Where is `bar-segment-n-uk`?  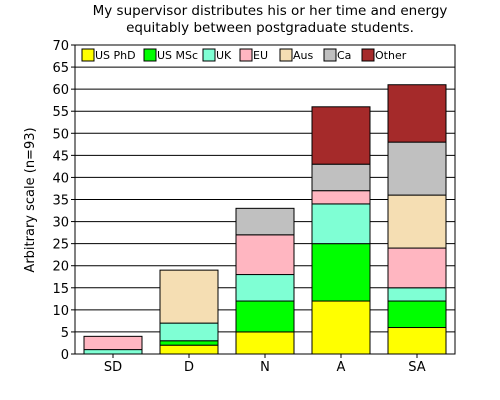 bar-segment-n-uk is located at coordinates (265, 288).